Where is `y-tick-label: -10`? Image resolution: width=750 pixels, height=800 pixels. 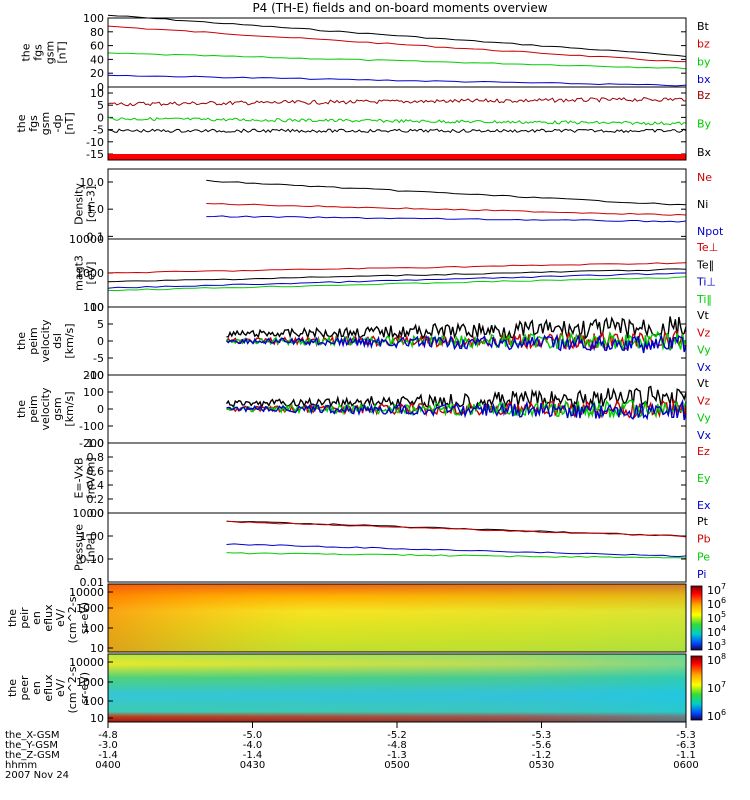
y-tick-label: -10 is located at coordinates (95, 375).